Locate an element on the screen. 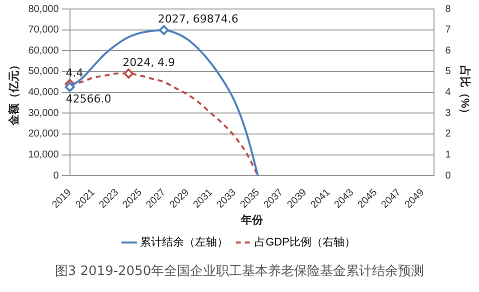 The height and width of the screenshot is (292, 479). y2-tick-label: 8 is located at coordinates (448, 9).